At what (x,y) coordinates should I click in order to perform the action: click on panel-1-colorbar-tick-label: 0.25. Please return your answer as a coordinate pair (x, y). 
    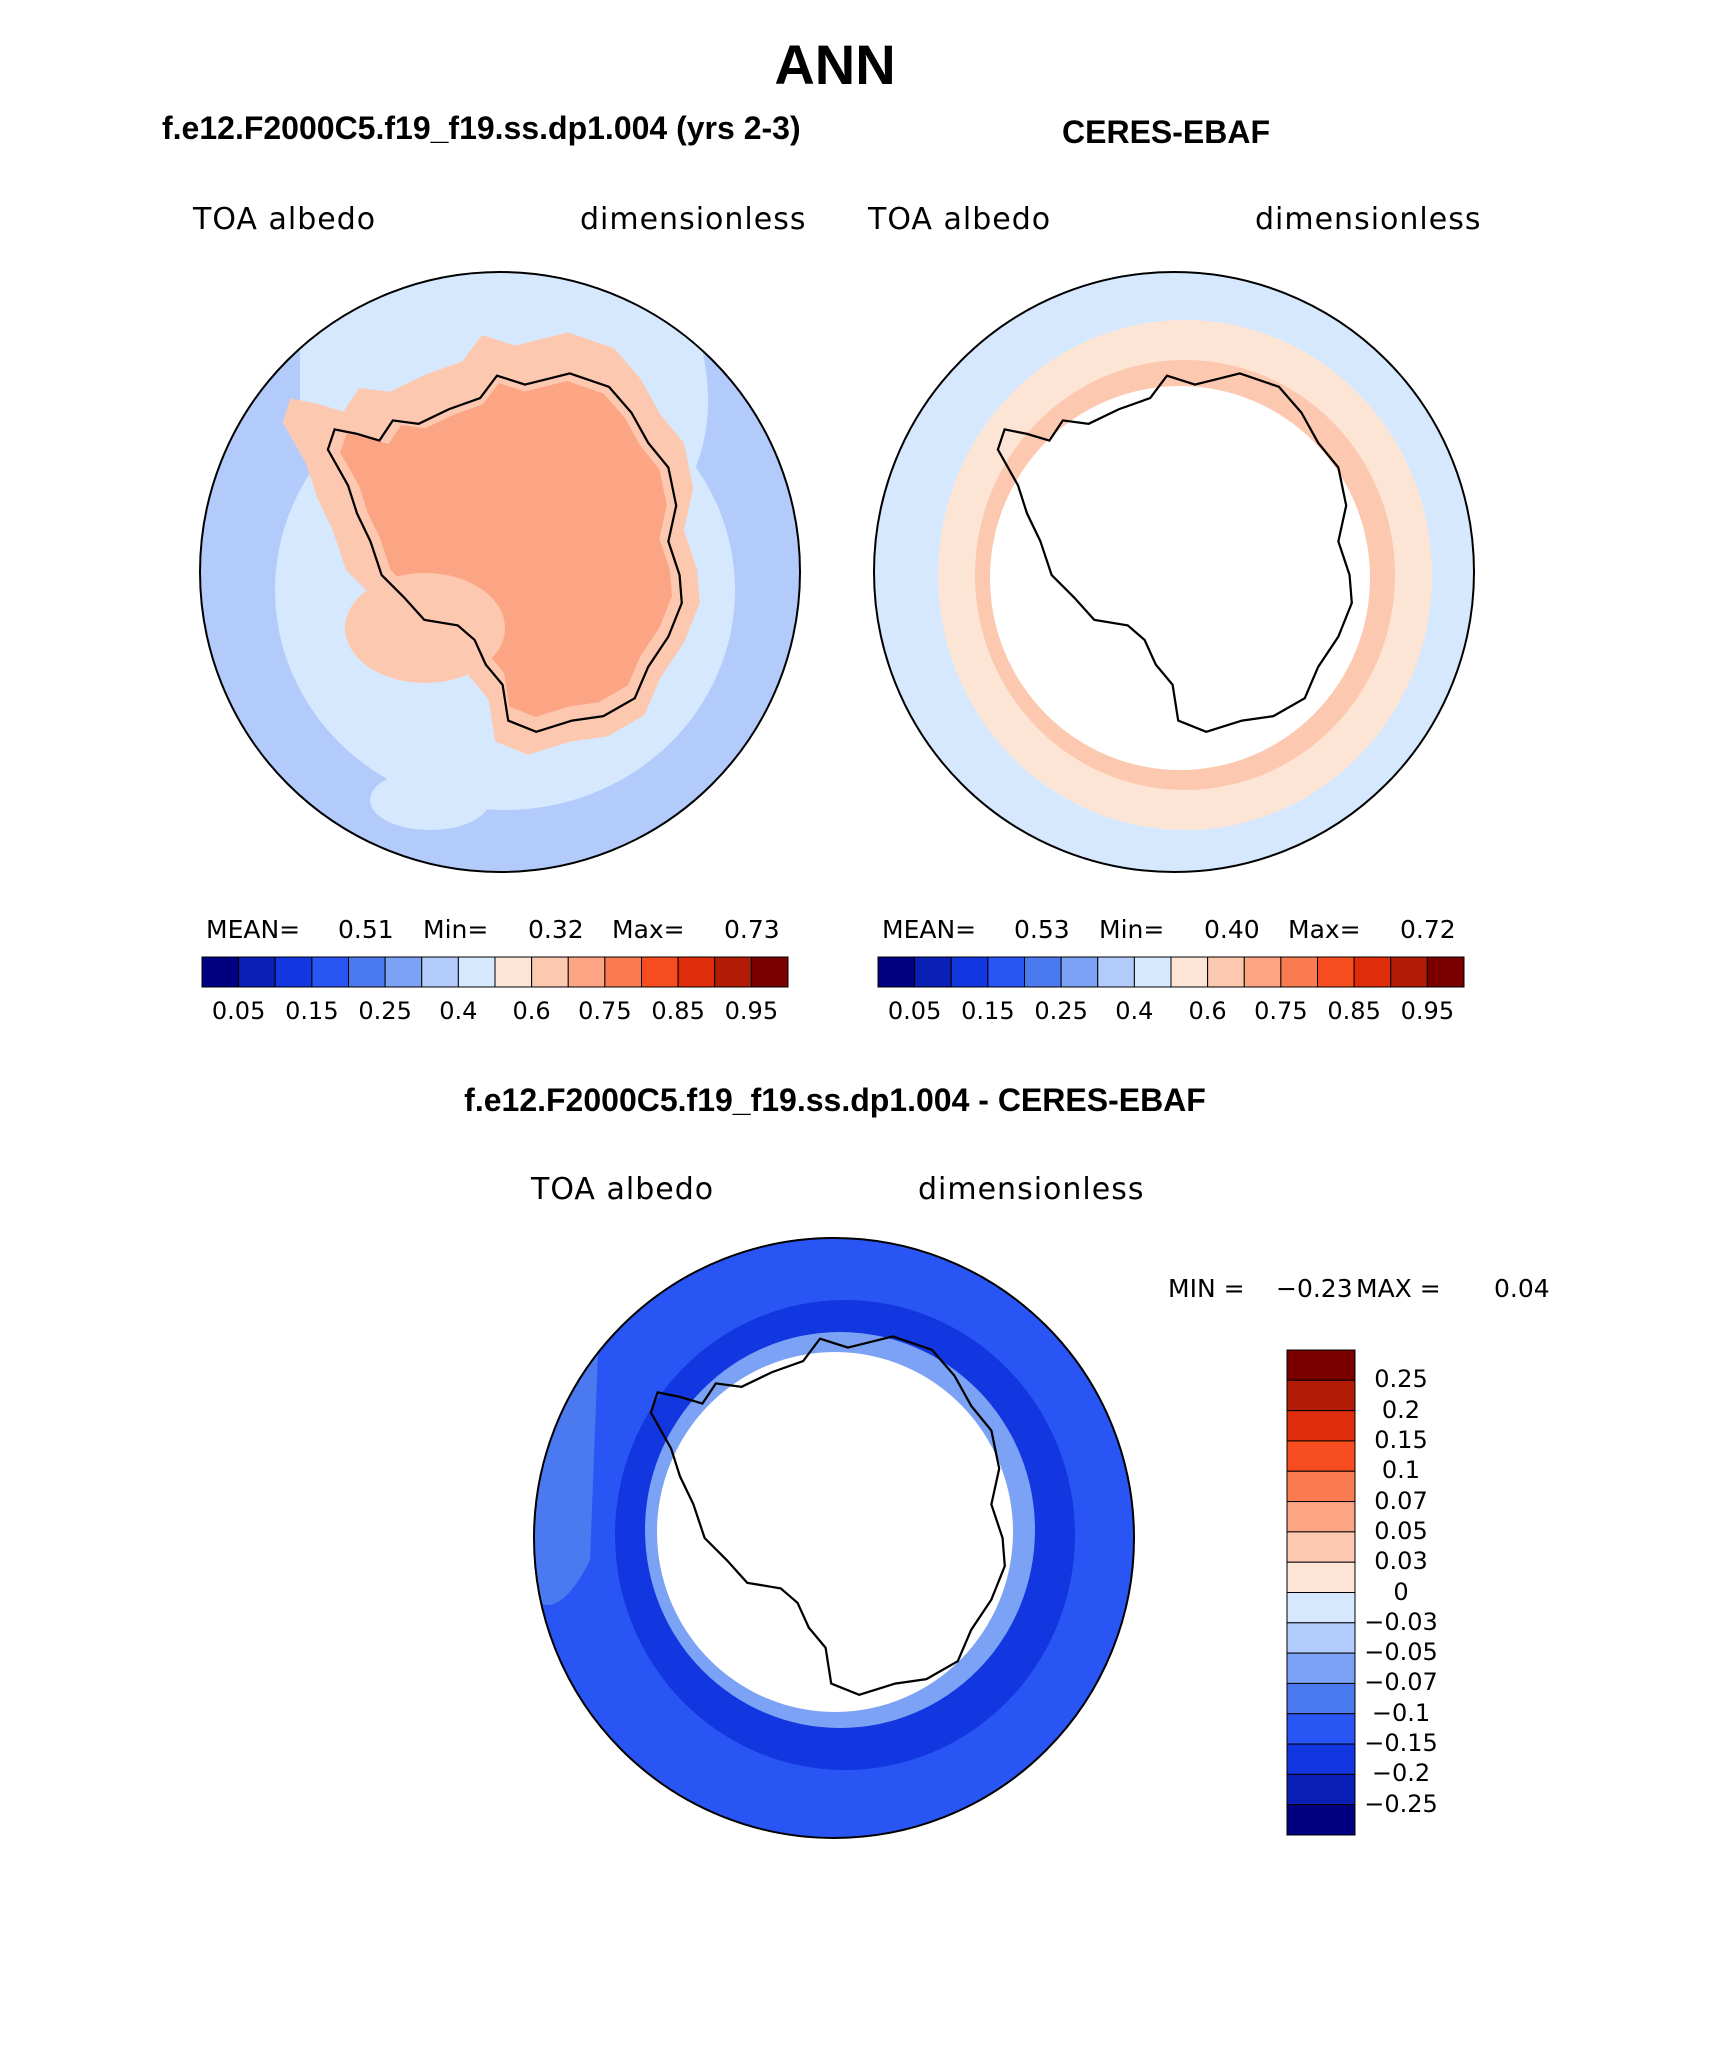
    Looking at the image, I should click on (385, 1011).